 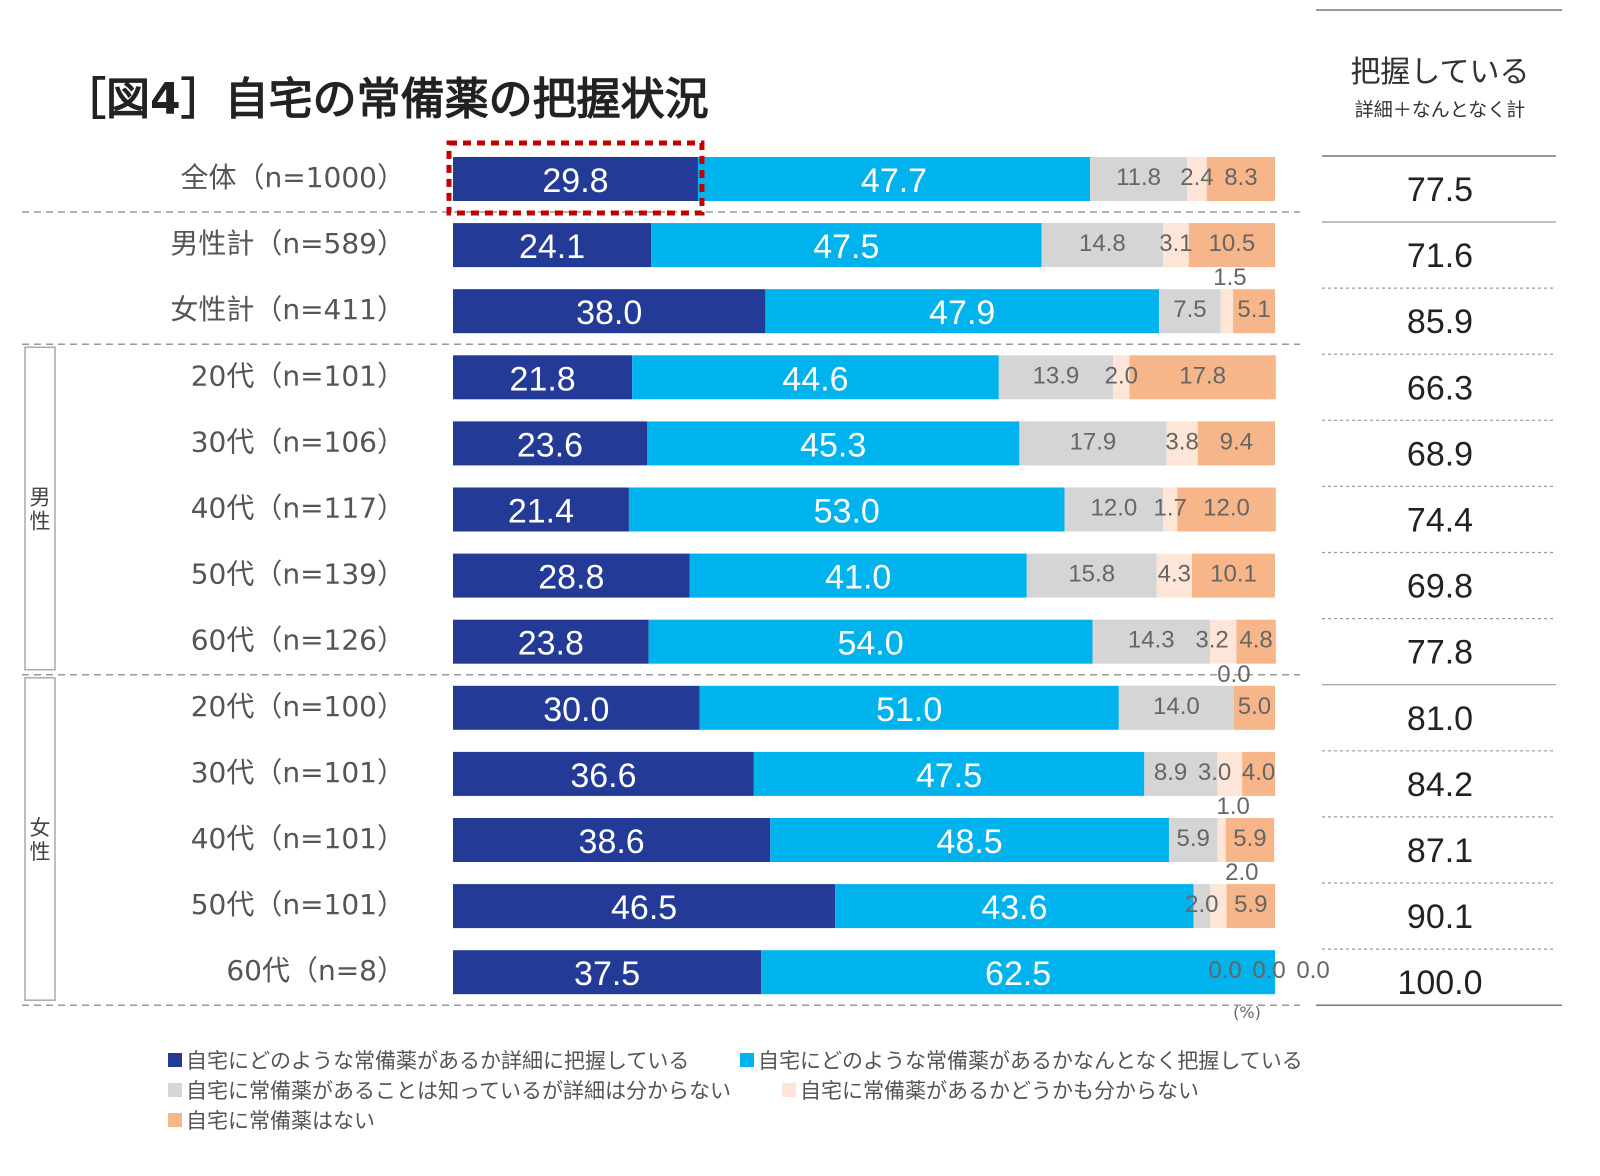 I want to click on data-label: 23.6, so click(x=550, y=445).